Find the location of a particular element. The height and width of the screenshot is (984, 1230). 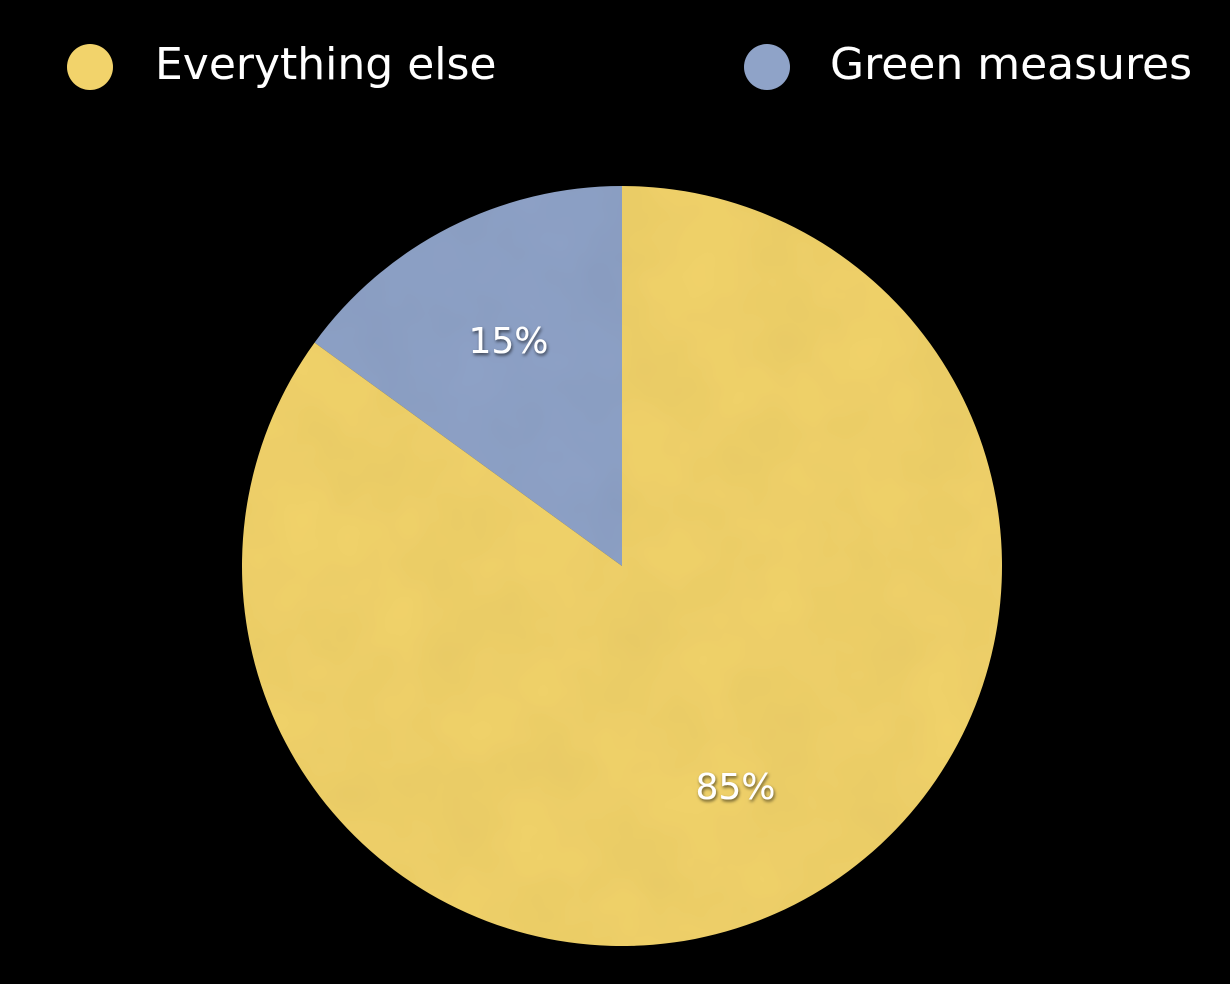

legend-item-everything-else: Everything else is located at coordinates (282, 64).